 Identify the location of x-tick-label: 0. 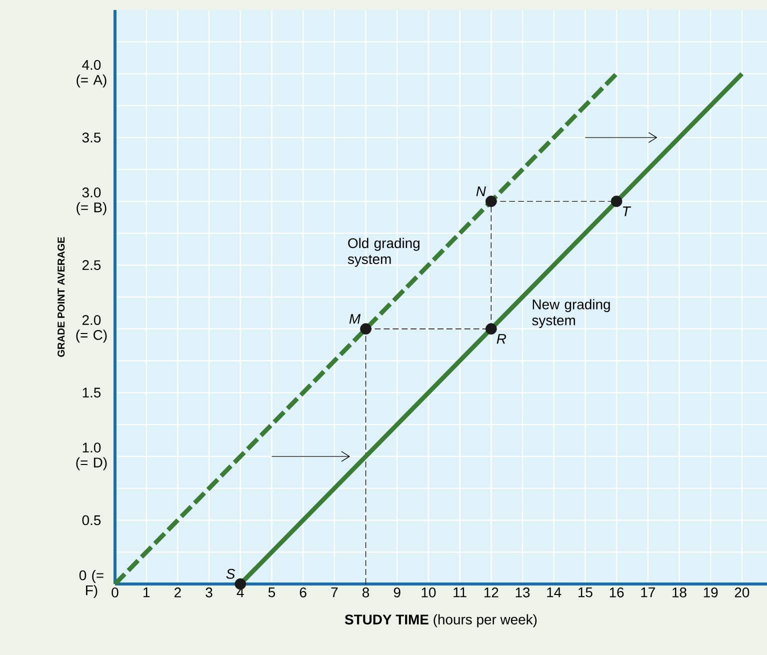
(115, 593).